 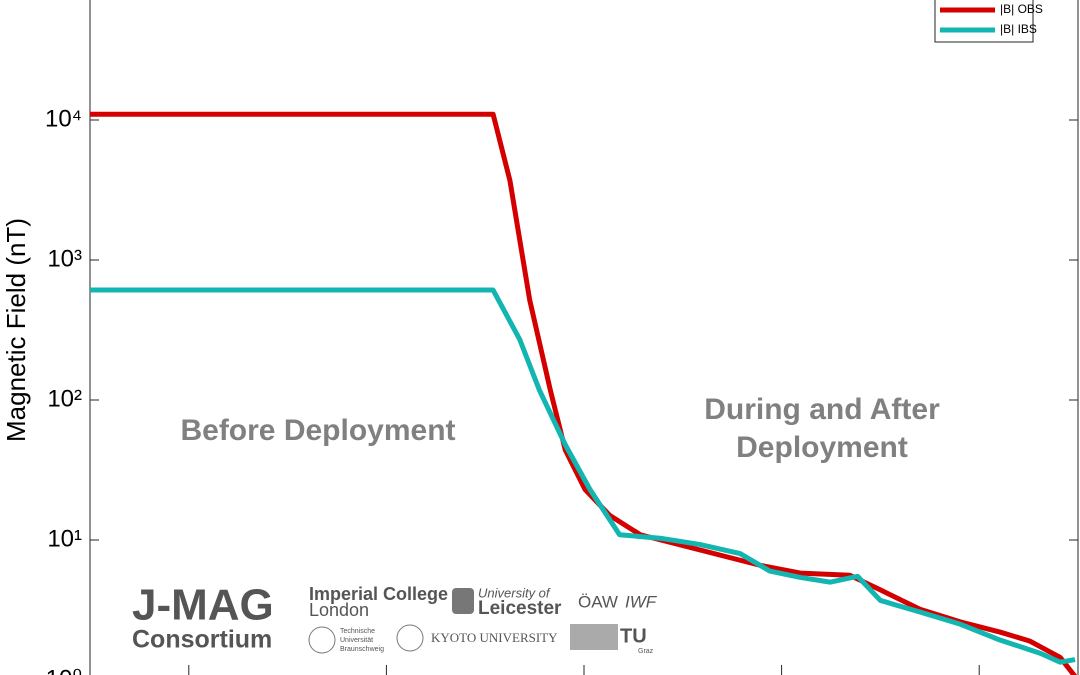 I want to click on y-tick-label: 10⁰, so click(x=64, y=670).